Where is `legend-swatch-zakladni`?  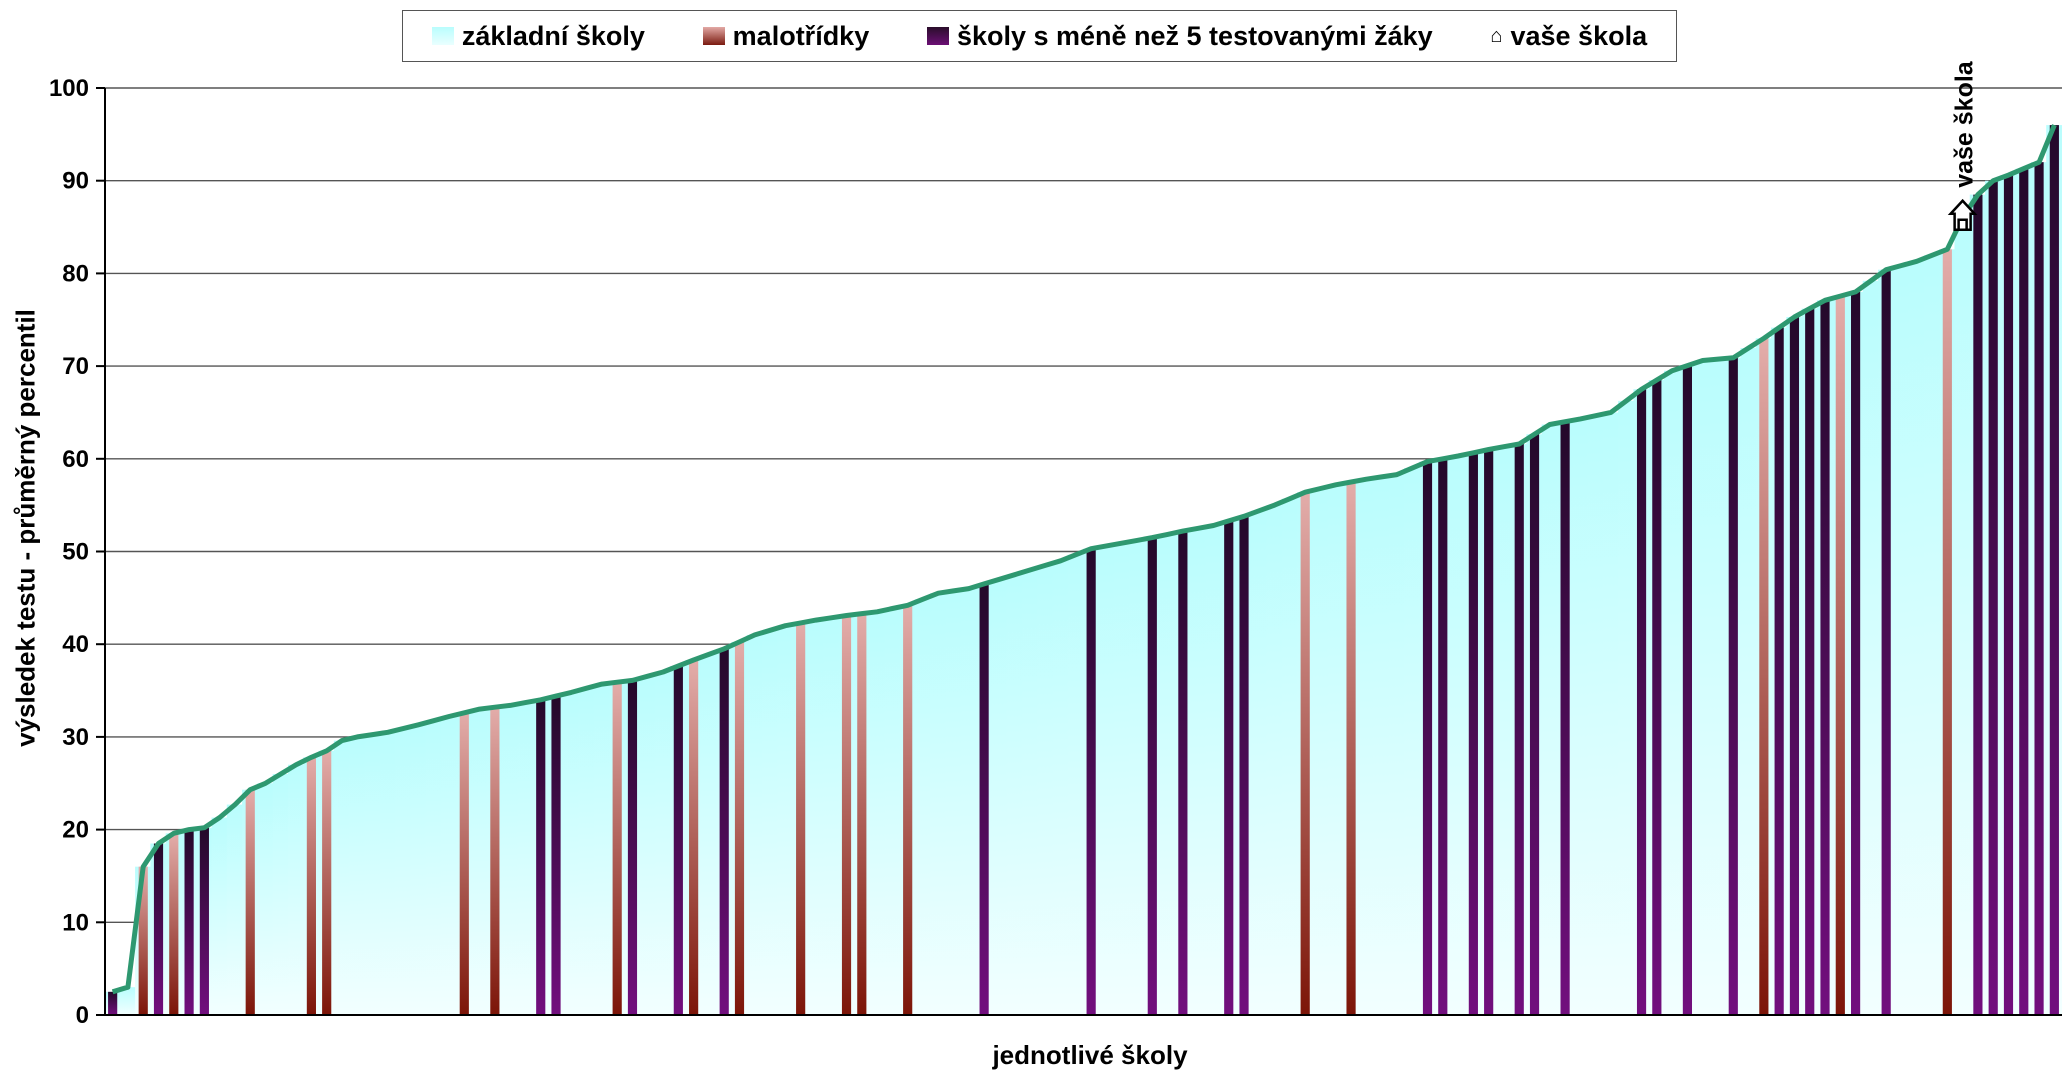
legend-swatch-zakladni is located at coordinates (442, 36).